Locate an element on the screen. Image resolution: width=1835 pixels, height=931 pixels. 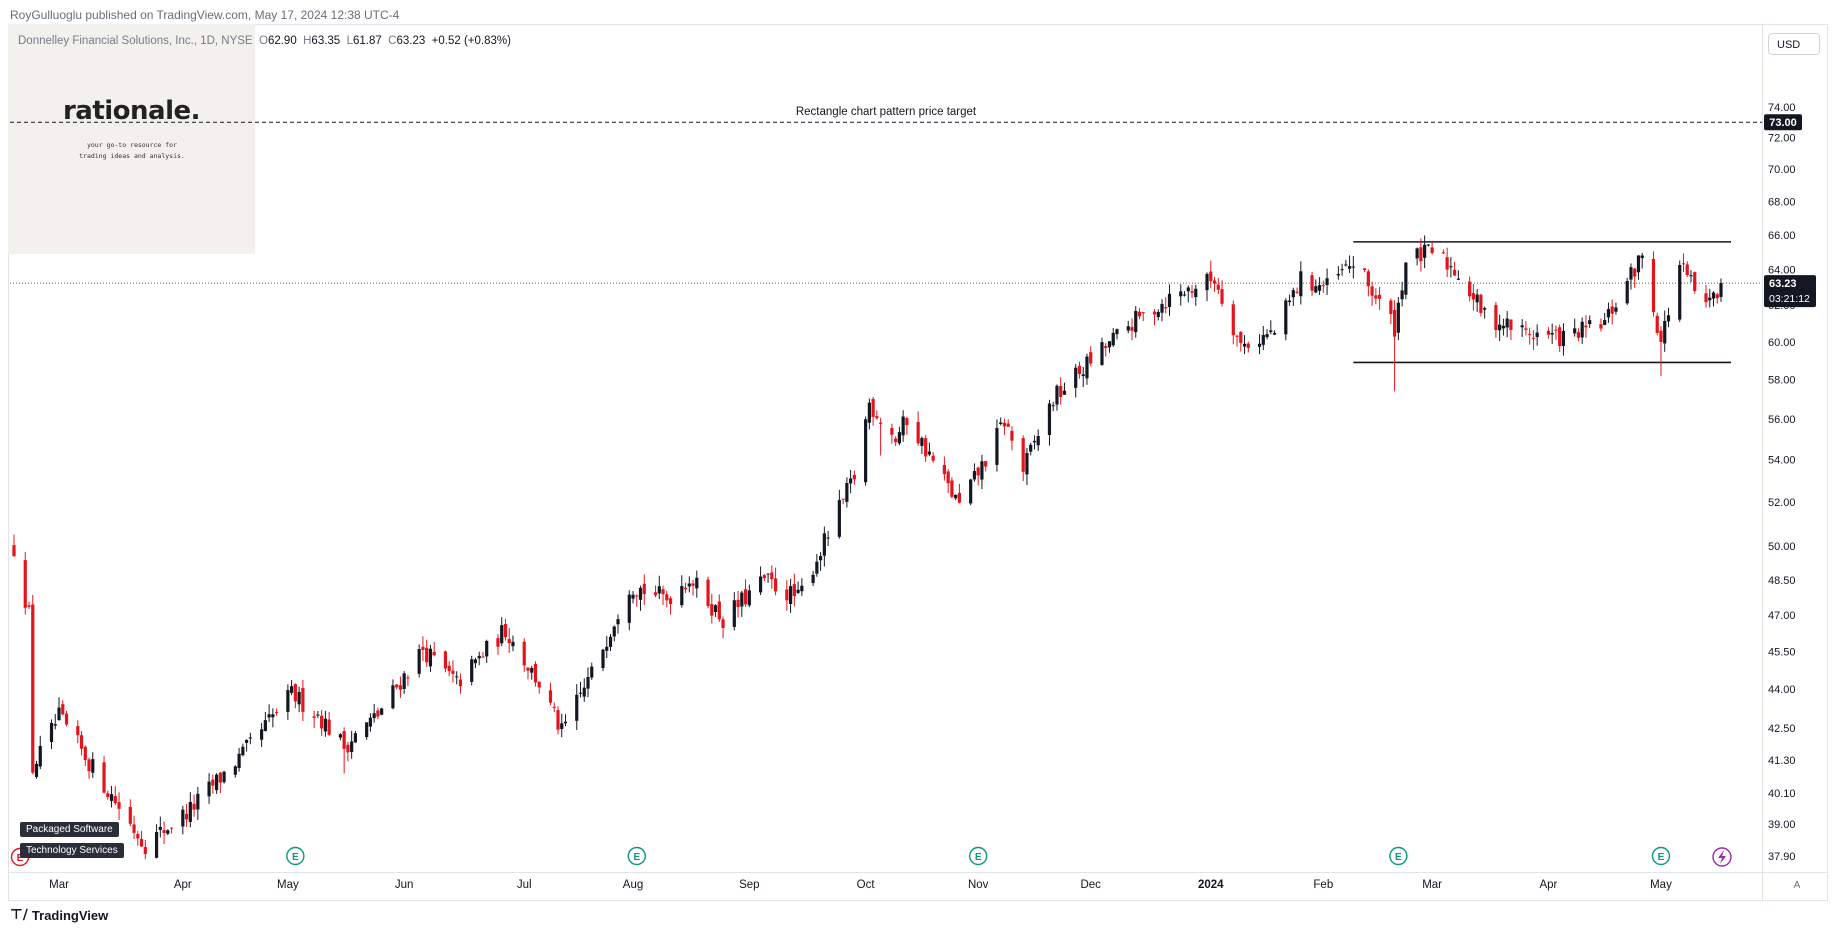
earnings-circle is located at coordinates (978, 856).